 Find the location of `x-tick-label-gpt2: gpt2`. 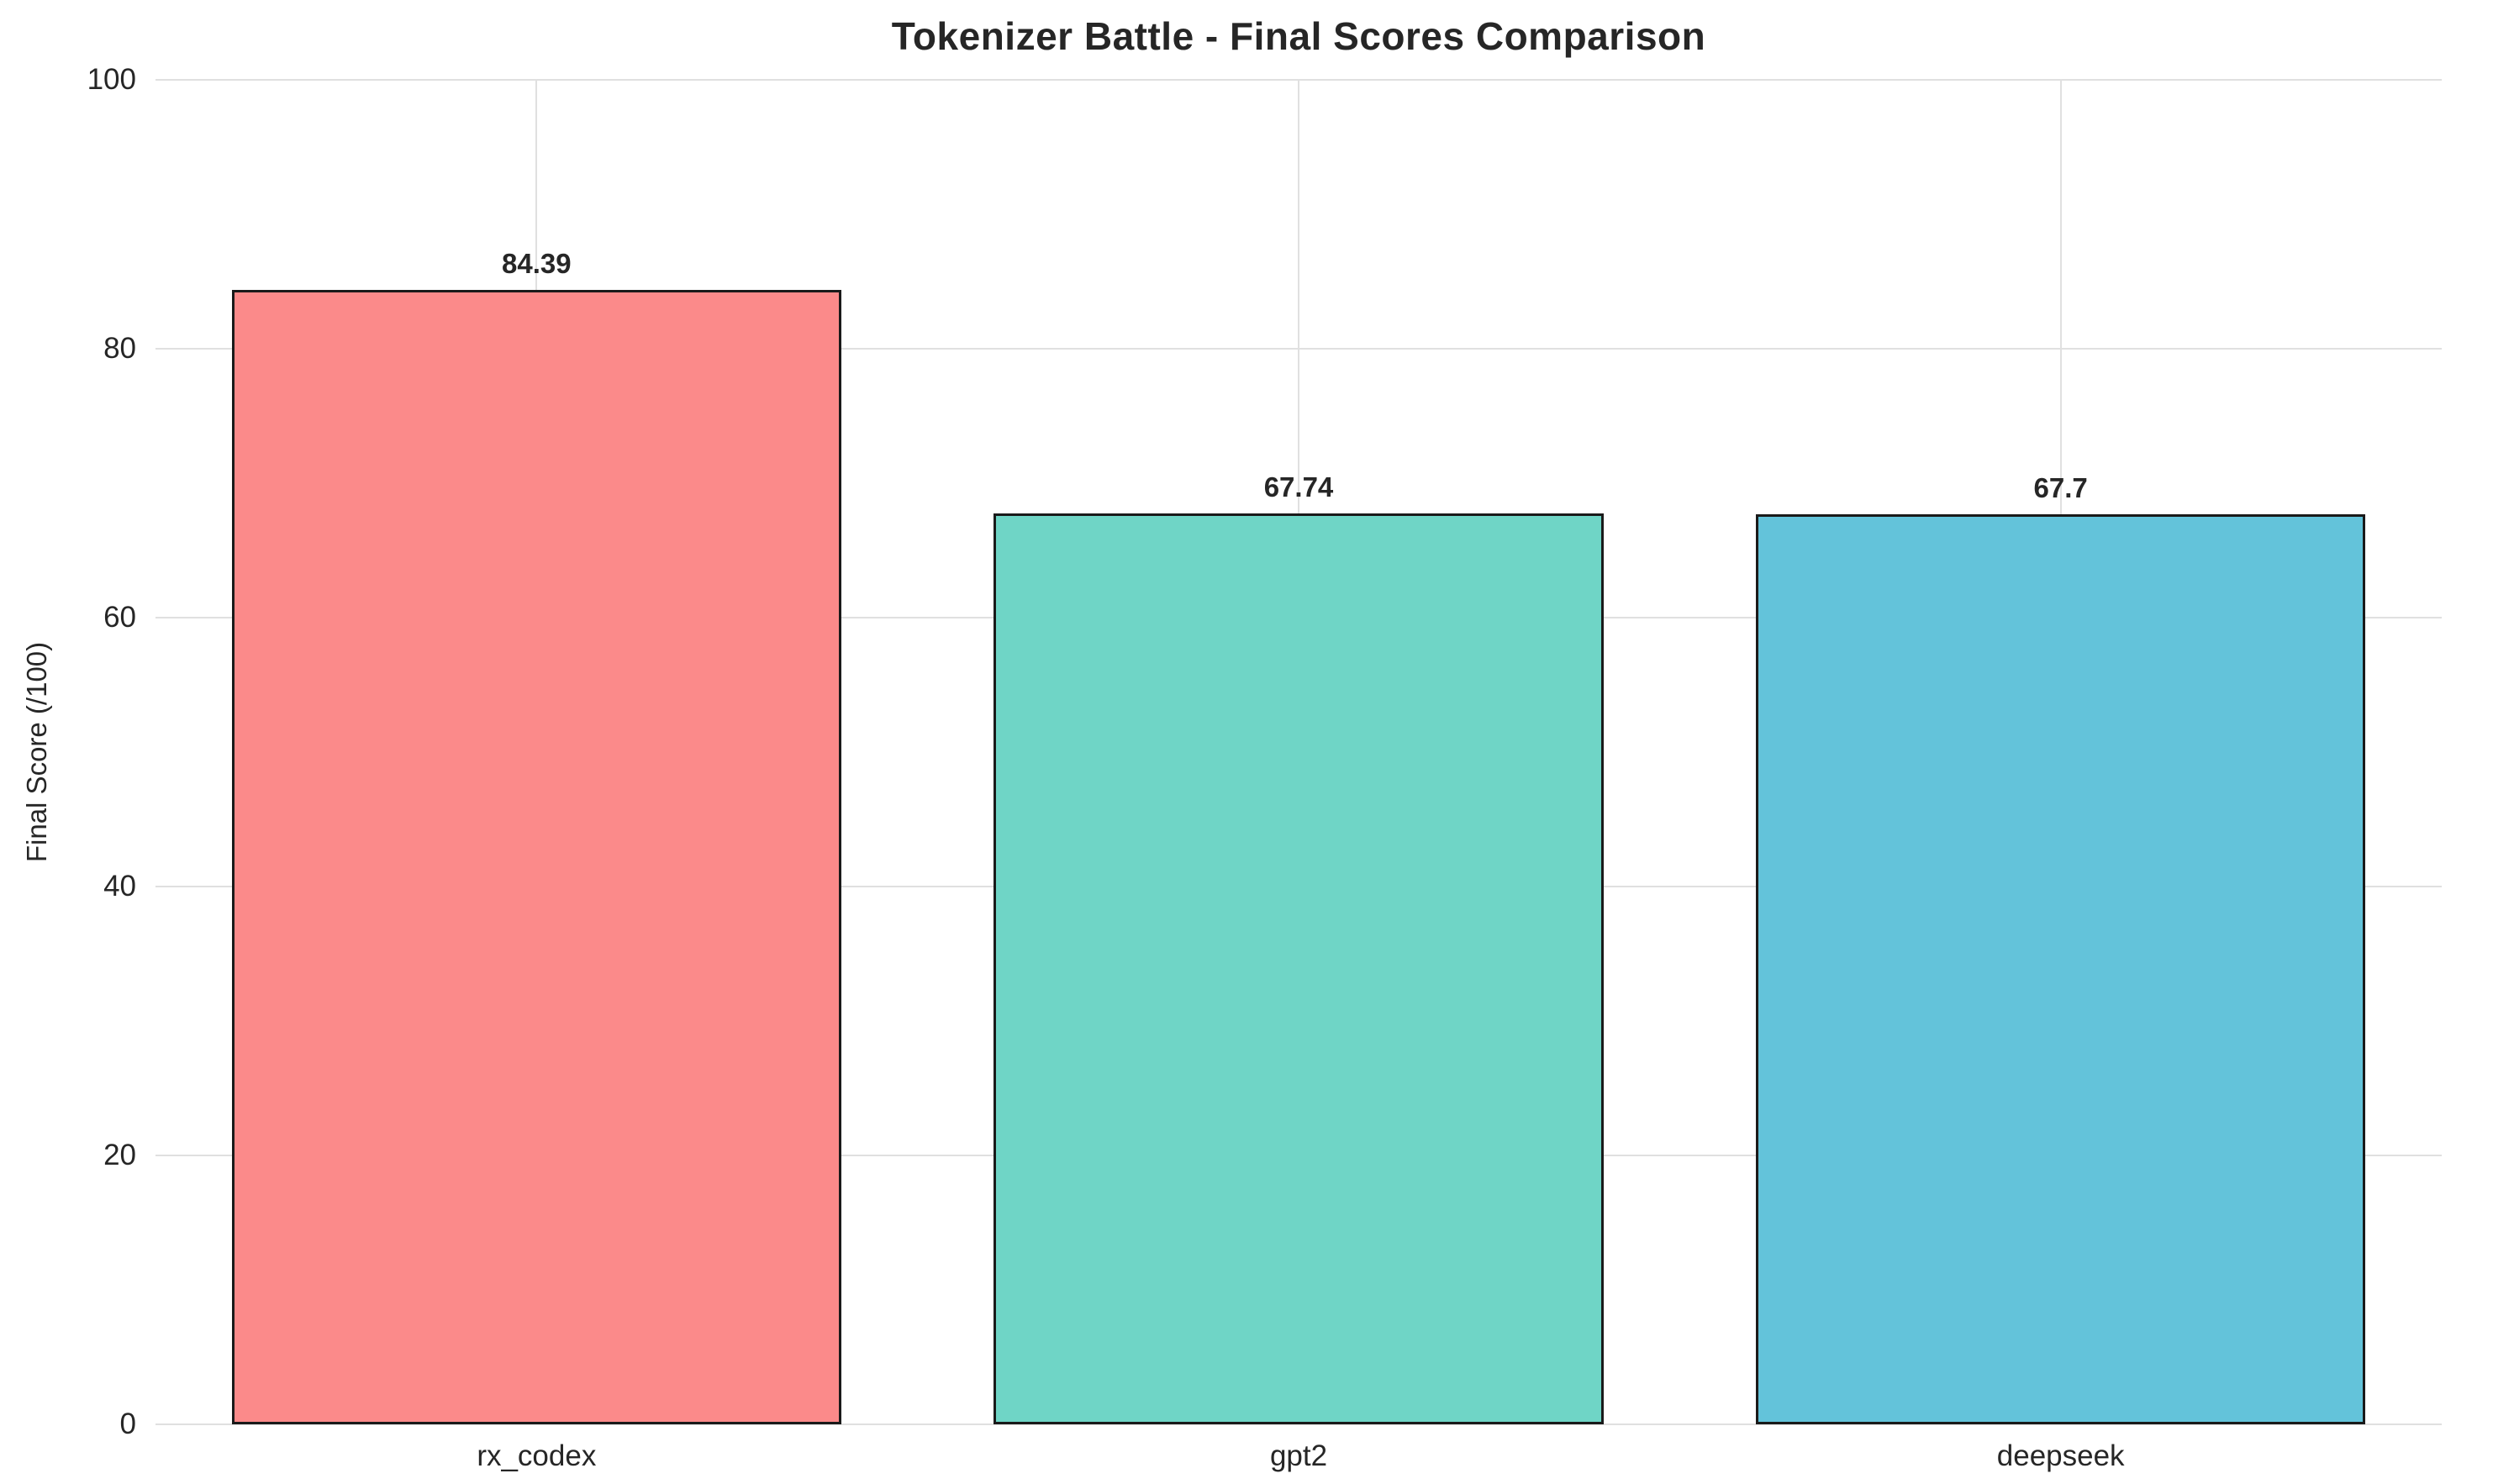

x-tick-label-gpt2: gpt2 is located at coordinates (1299, 1455).